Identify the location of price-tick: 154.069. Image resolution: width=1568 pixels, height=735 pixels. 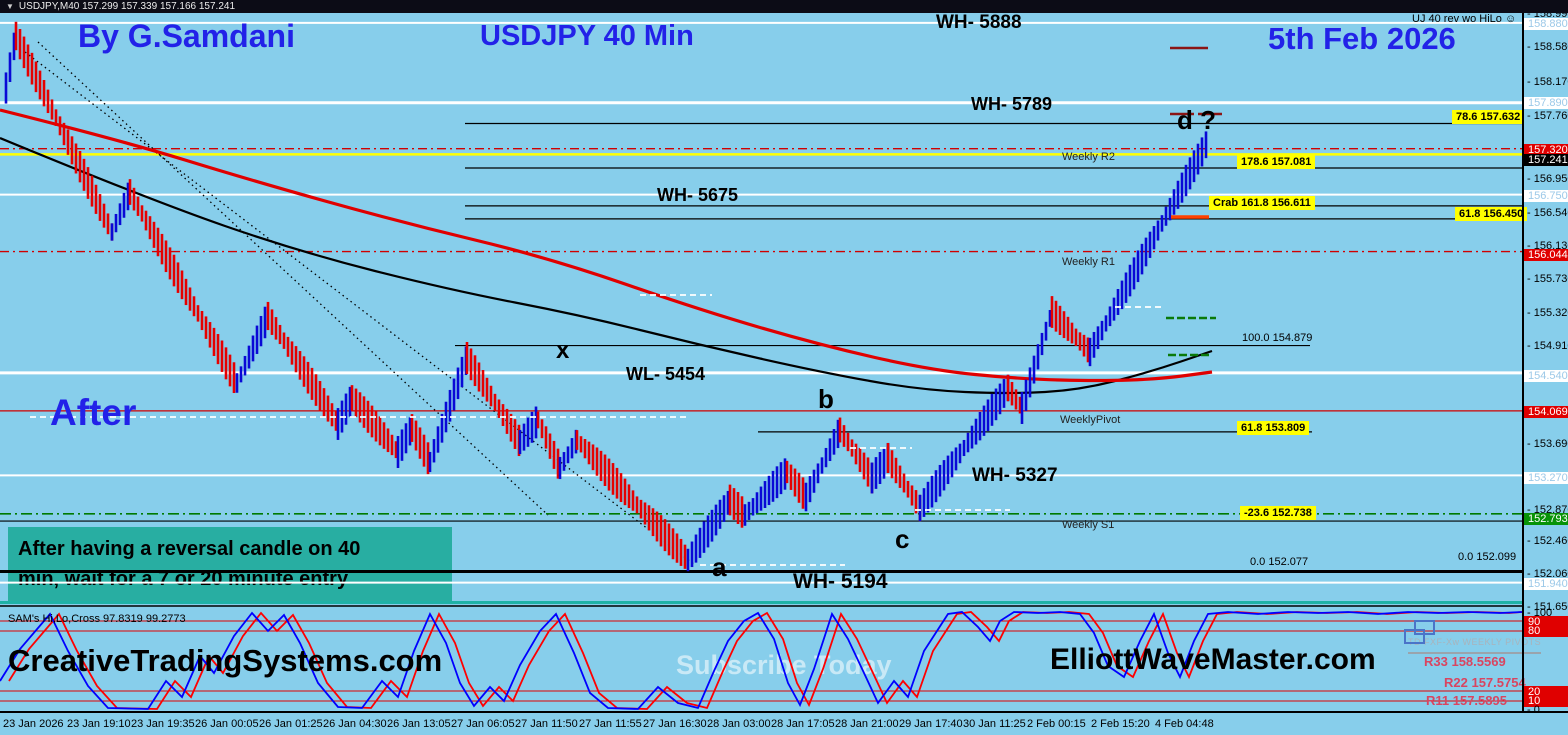
(1546, 412).